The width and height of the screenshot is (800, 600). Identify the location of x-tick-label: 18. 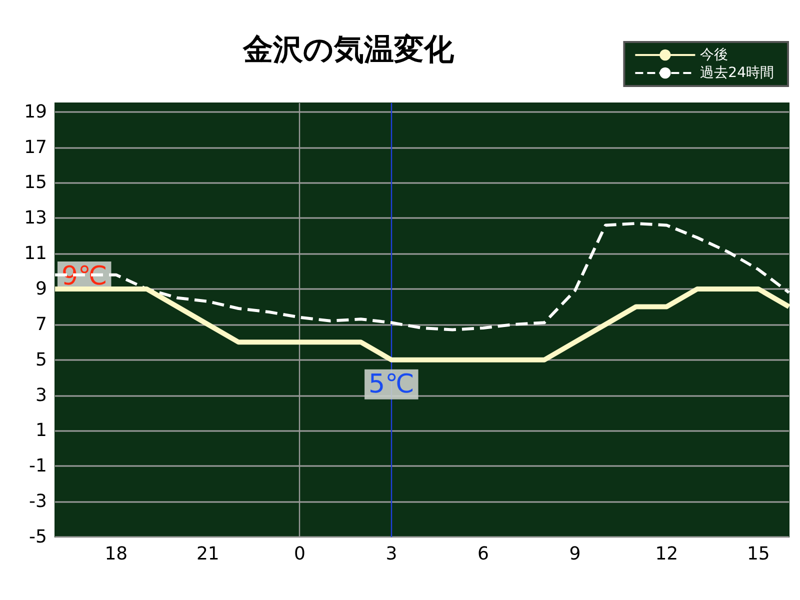
(116, 554).